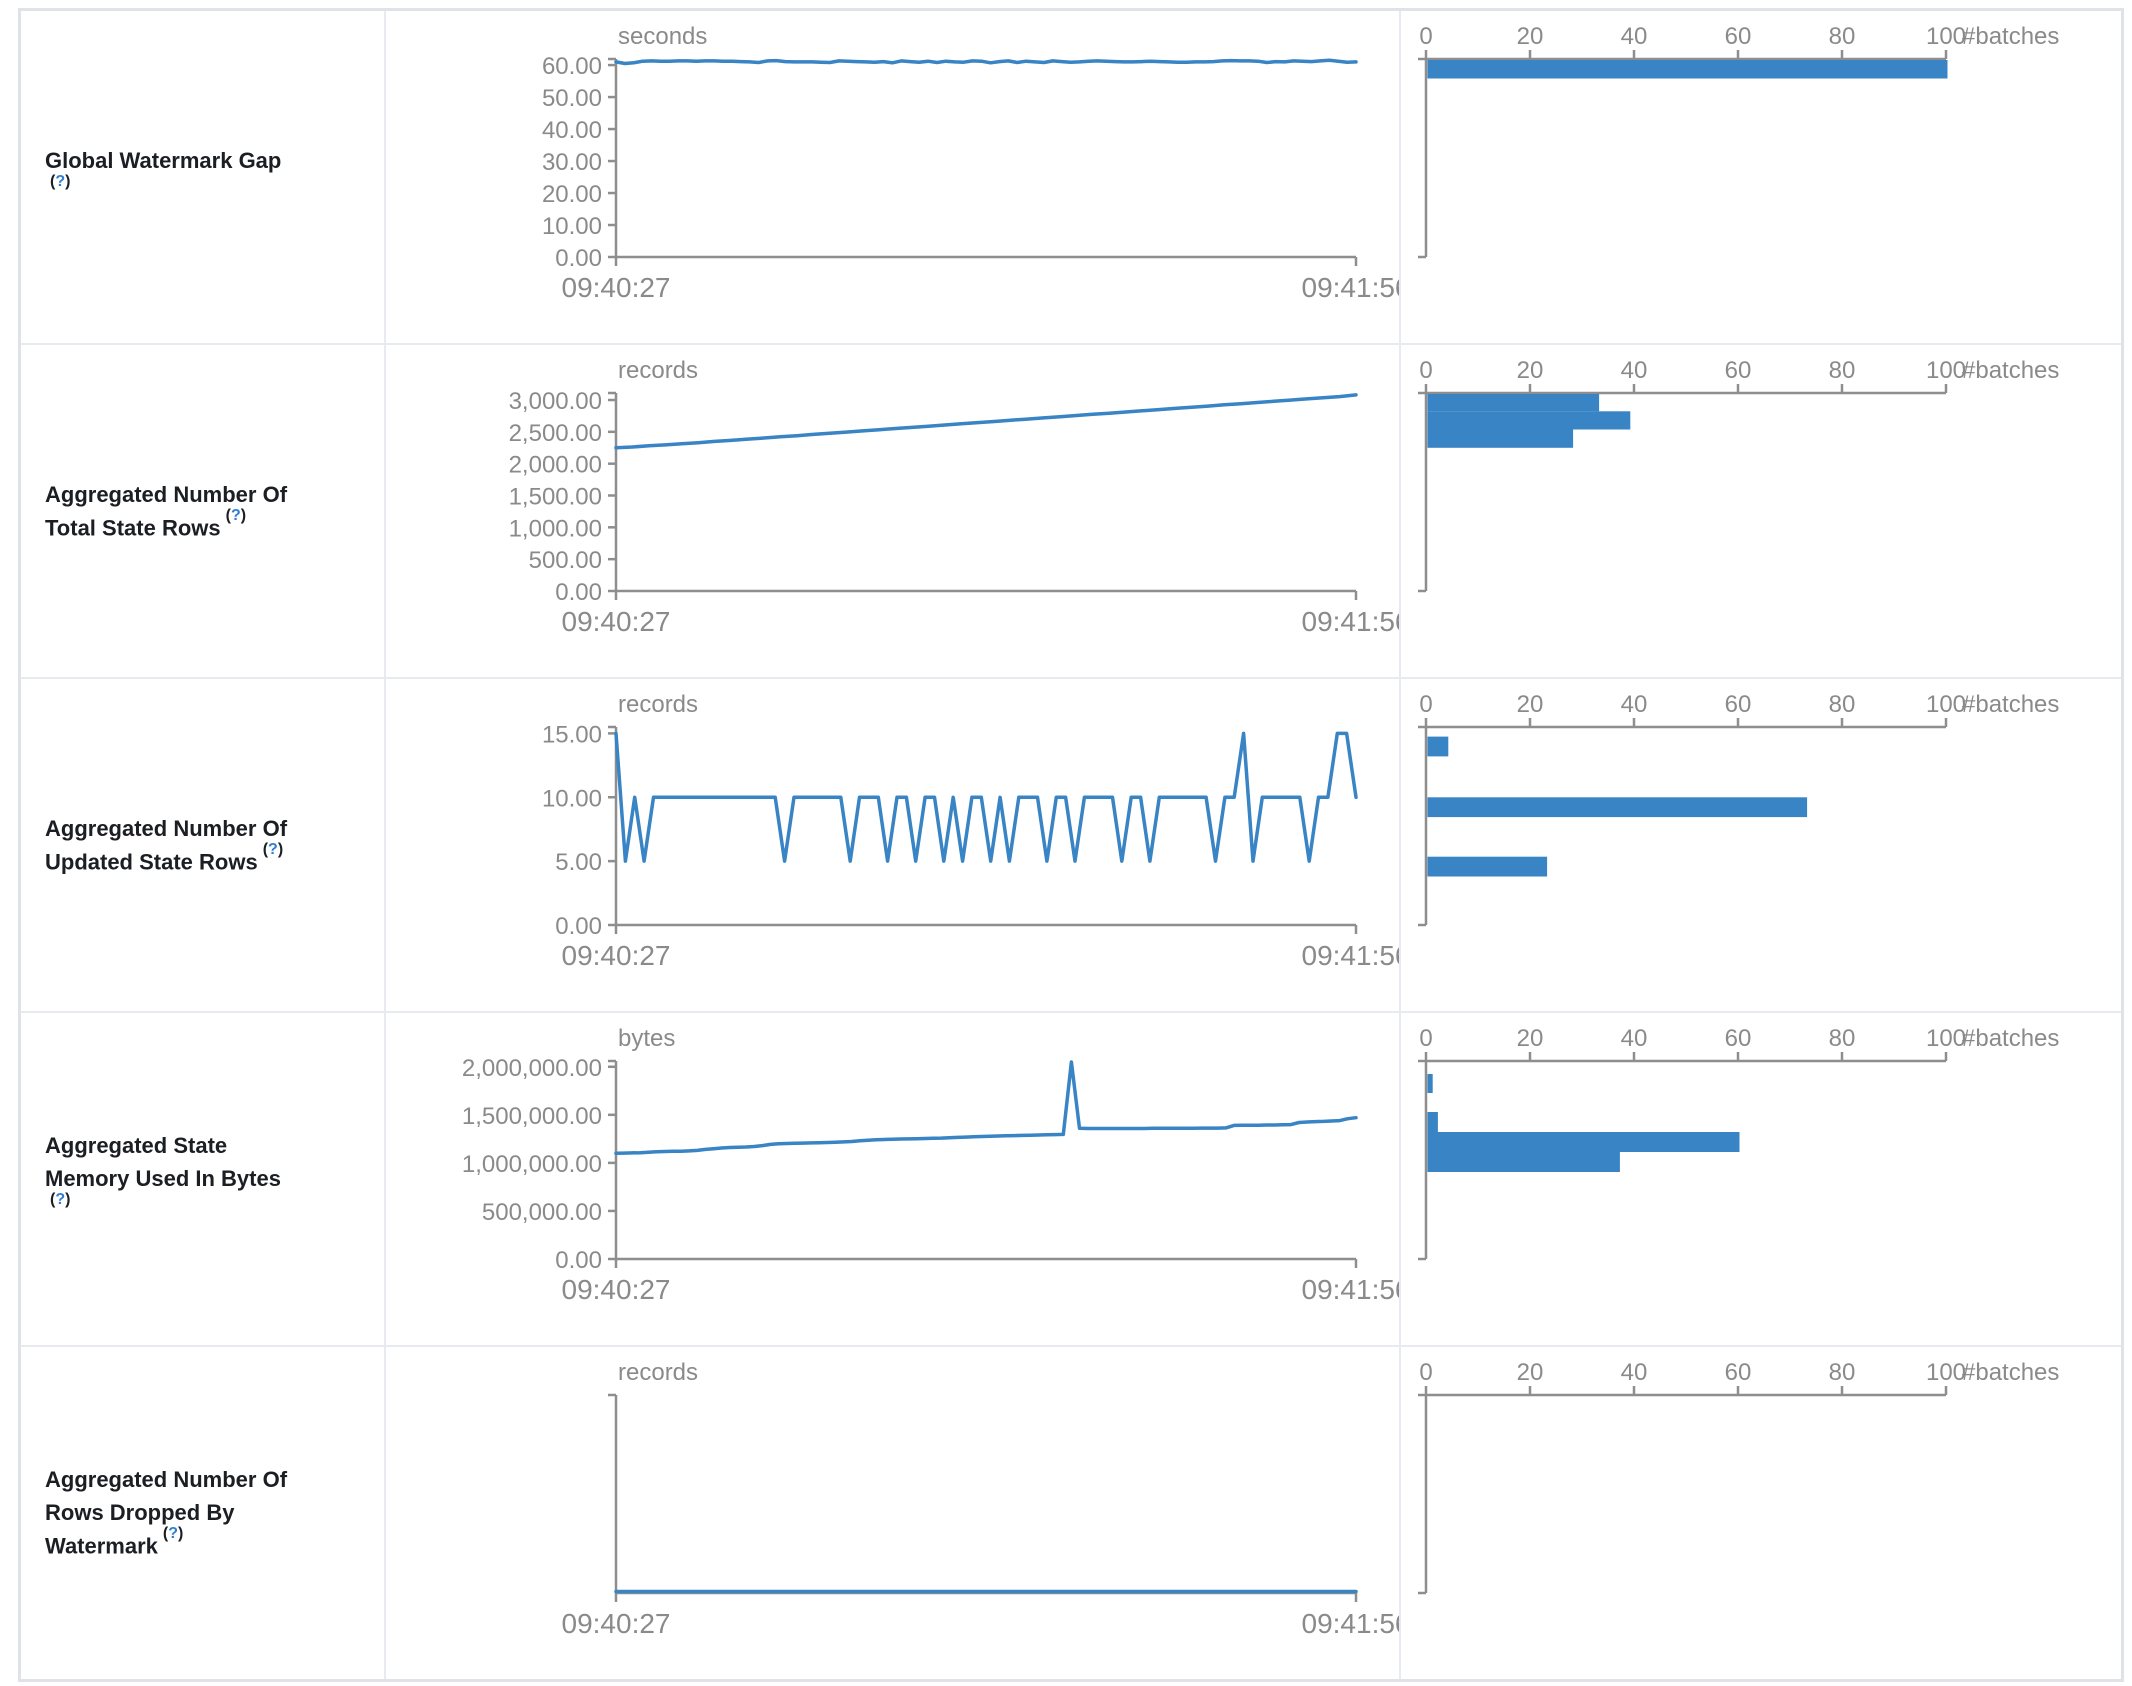  I want to click on y-tick-label: 1,000.00, so click(555, 528).